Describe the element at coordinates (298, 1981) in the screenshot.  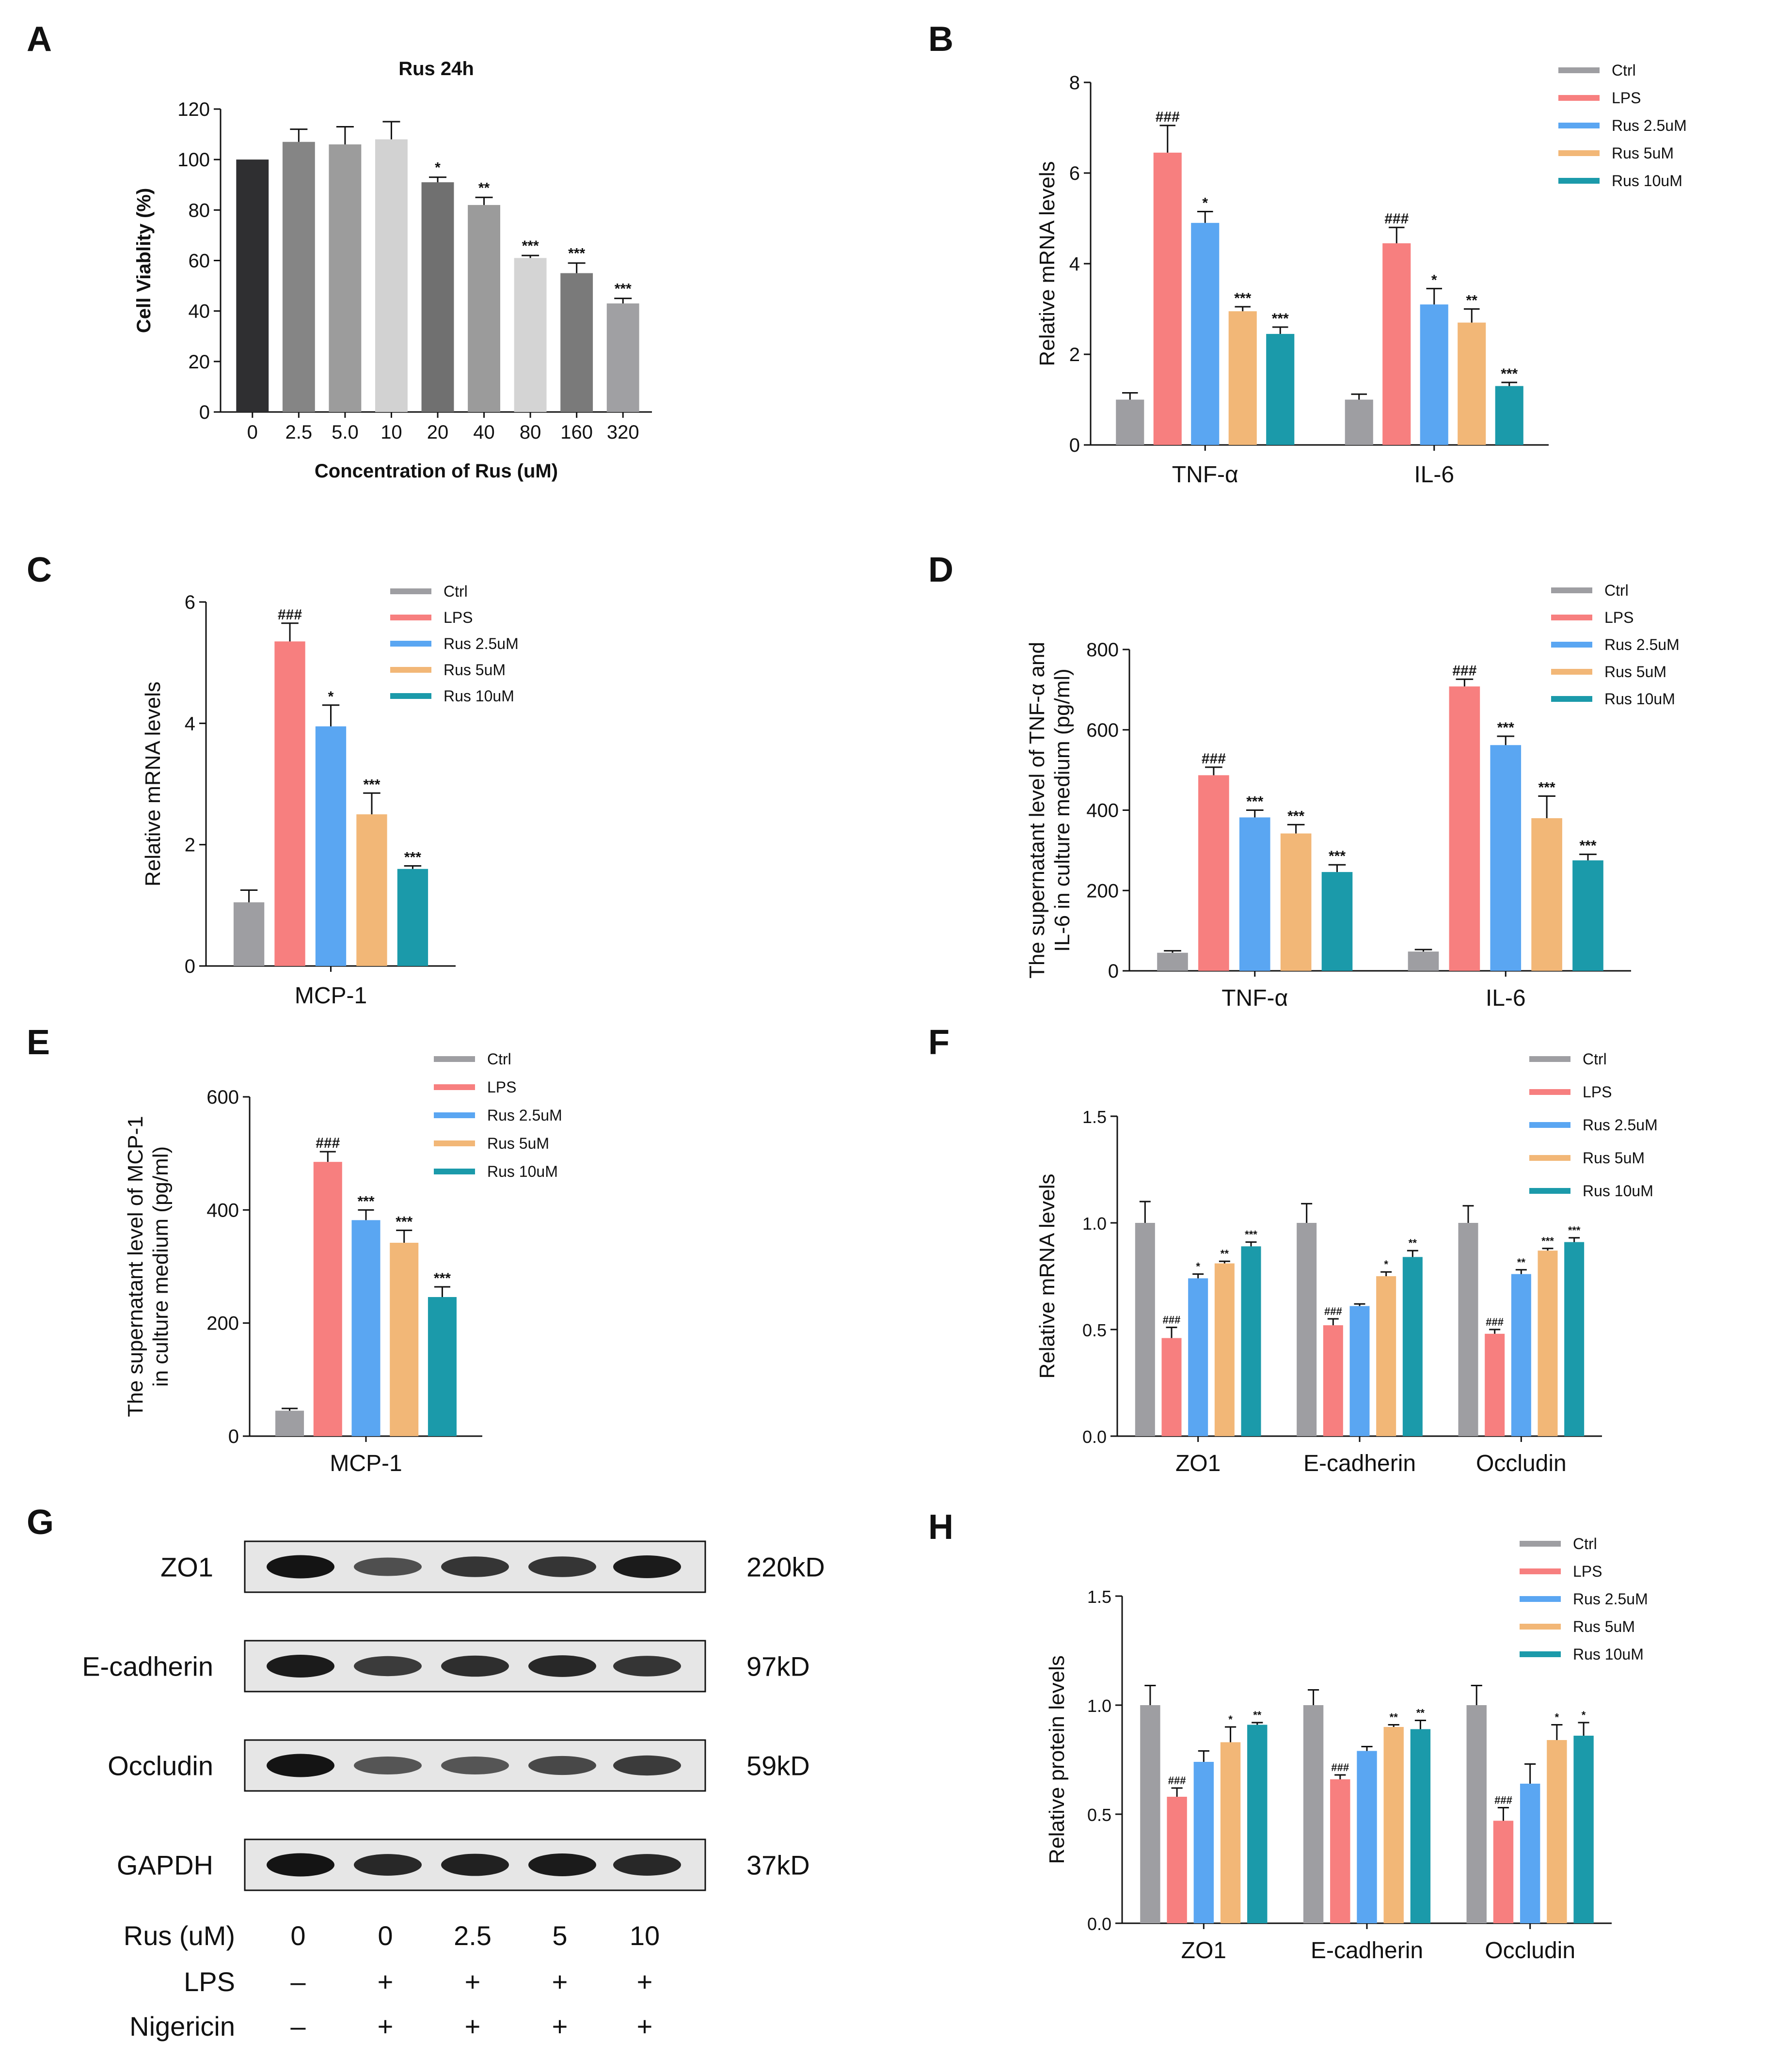
I see `condition-value: –` at that location.